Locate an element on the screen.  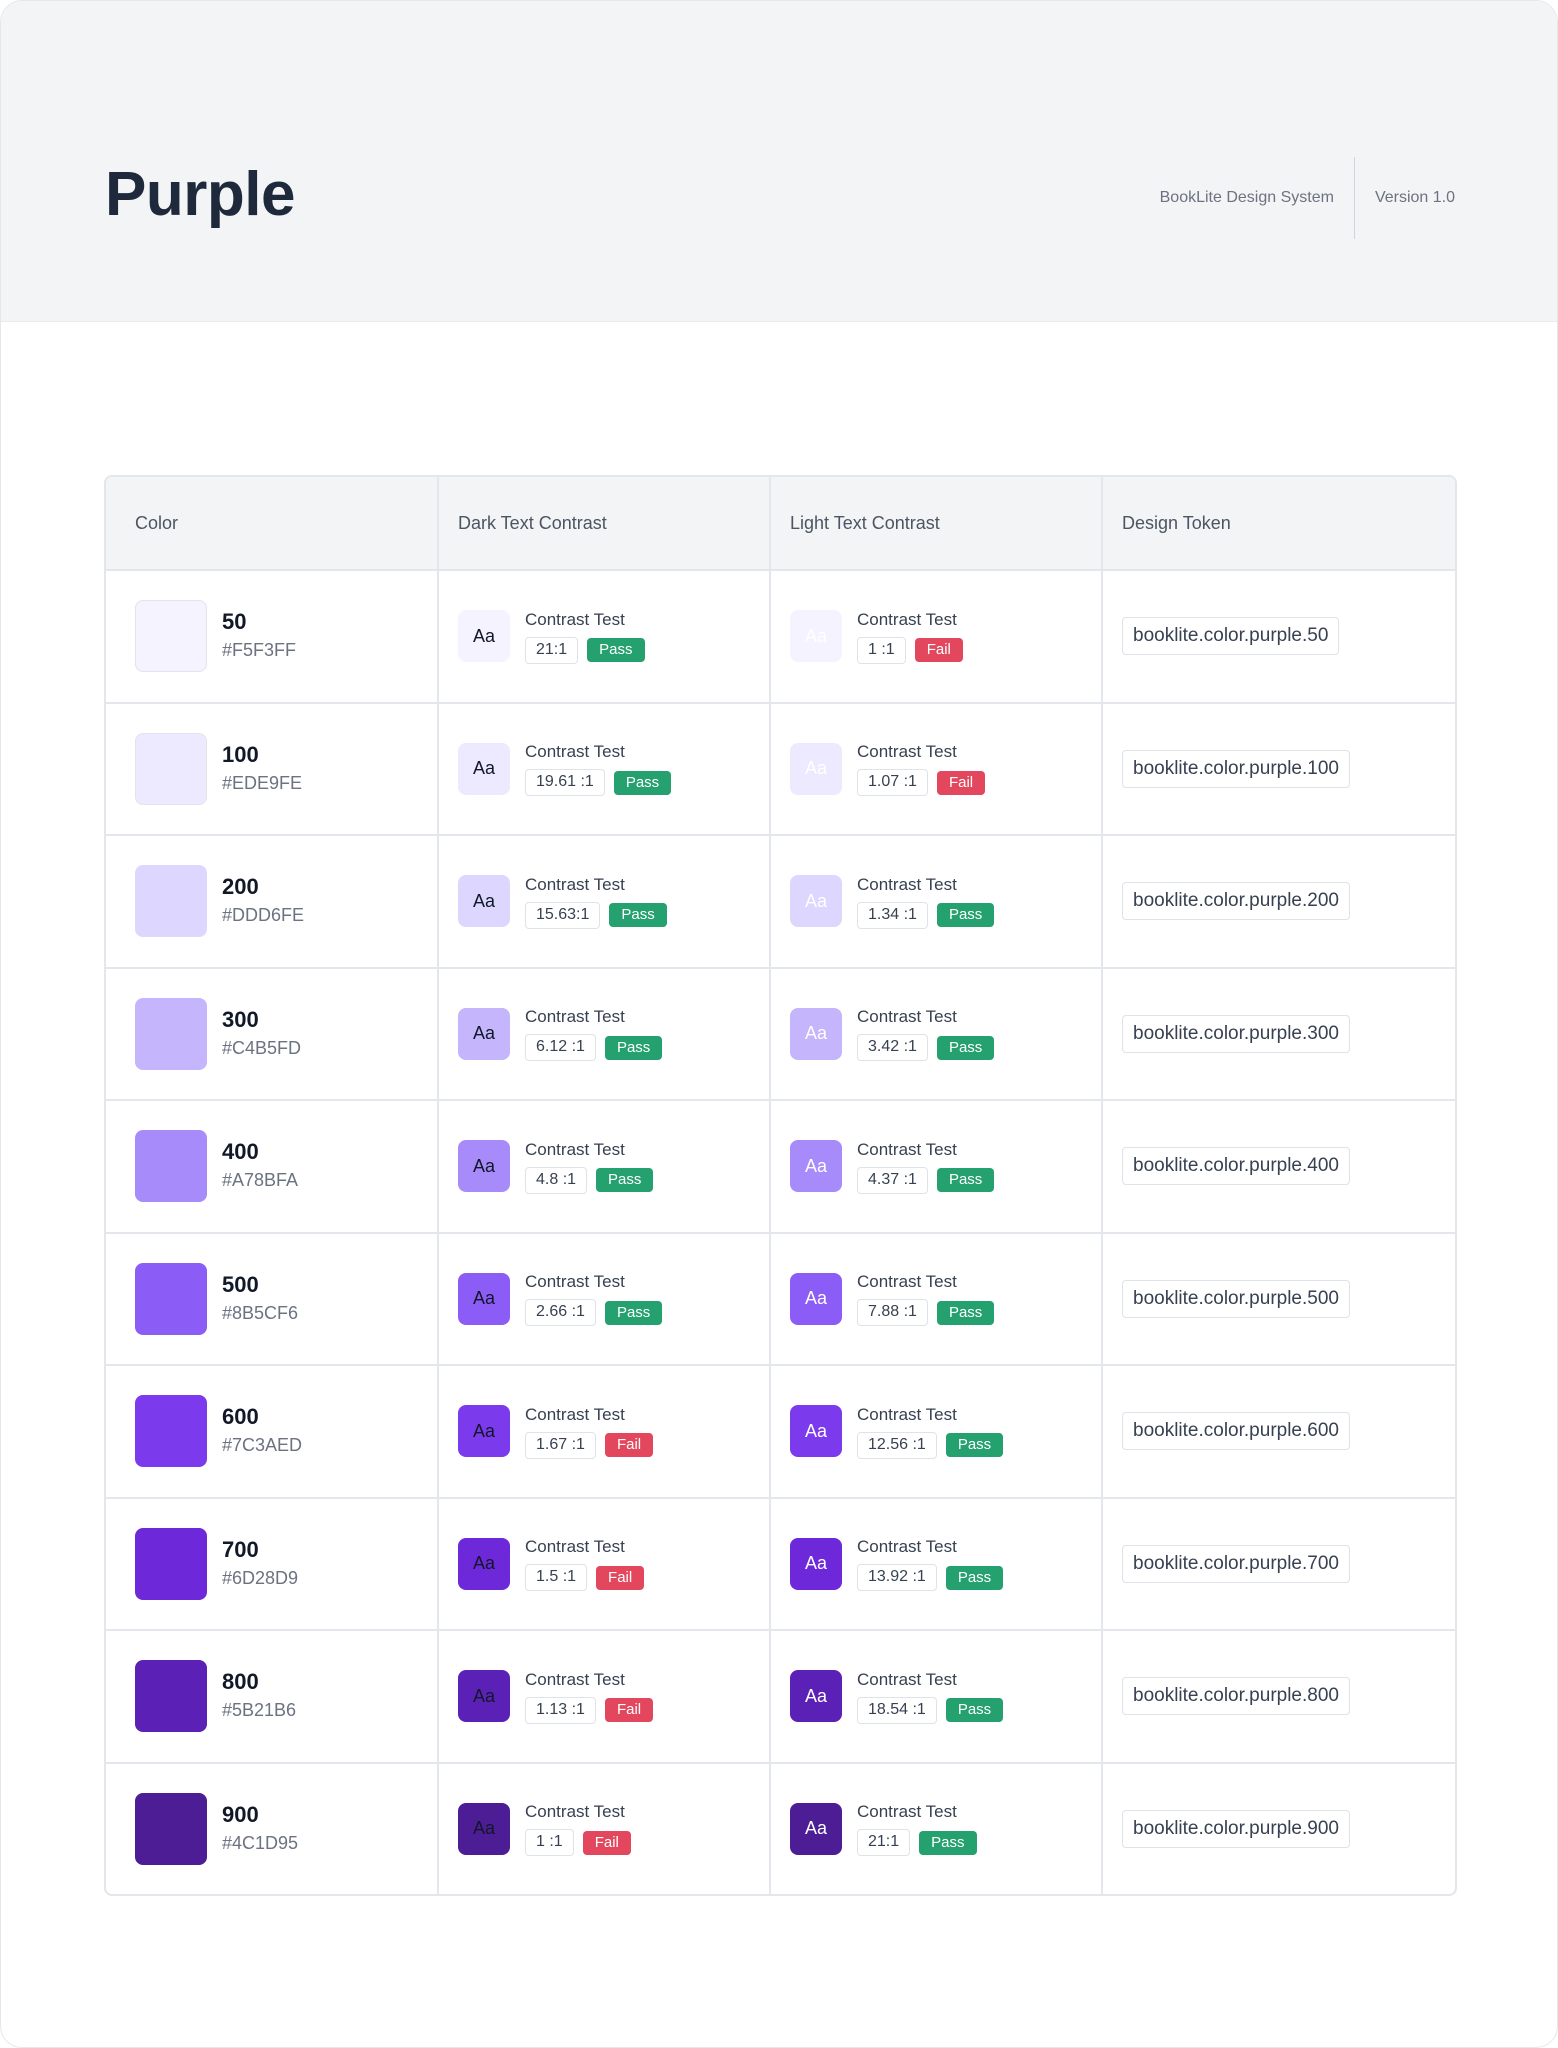
design-token: booklite.color.purple.300 is located at coordinates (1236, 1033).